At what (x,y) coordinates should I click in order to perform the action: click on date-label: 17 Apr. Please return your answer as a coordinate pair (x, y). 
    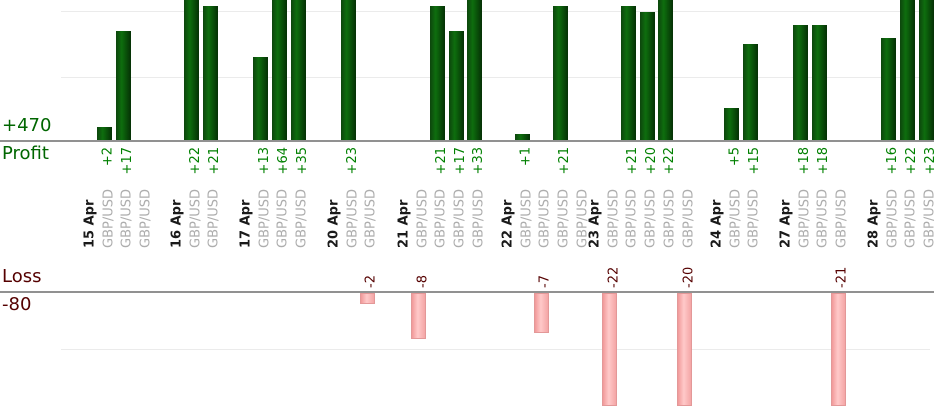
    Looking at the image, I should click on (246, 223).